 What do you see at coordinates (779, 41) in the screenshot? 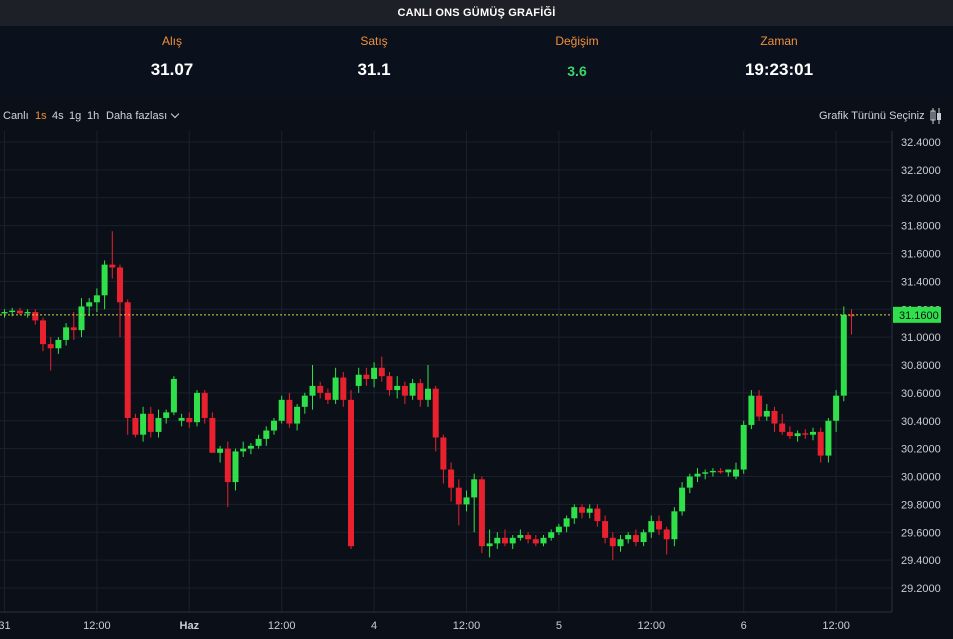
I see `time-label: Zaman` at bounding box center [779, 41].